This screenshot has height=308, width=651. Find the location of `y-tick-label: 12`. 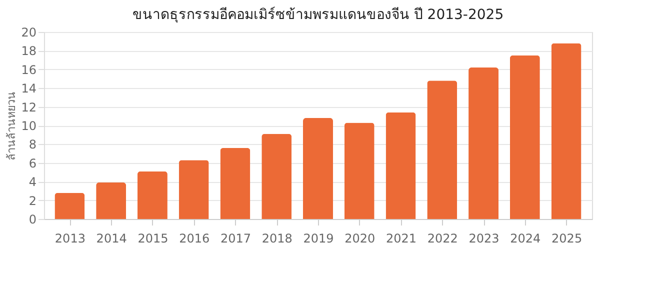

y-tick-label: 12 is located at coordinates (28, 107).